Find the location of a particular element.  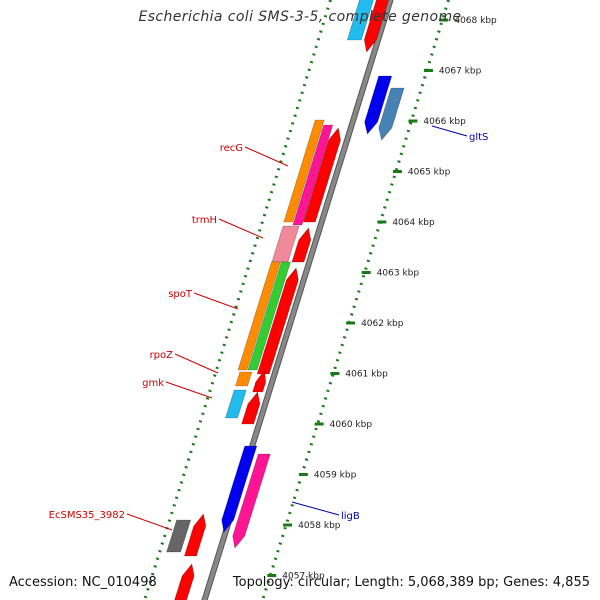

gene-label-ligB: ligB is located at coordinates (350, 516).